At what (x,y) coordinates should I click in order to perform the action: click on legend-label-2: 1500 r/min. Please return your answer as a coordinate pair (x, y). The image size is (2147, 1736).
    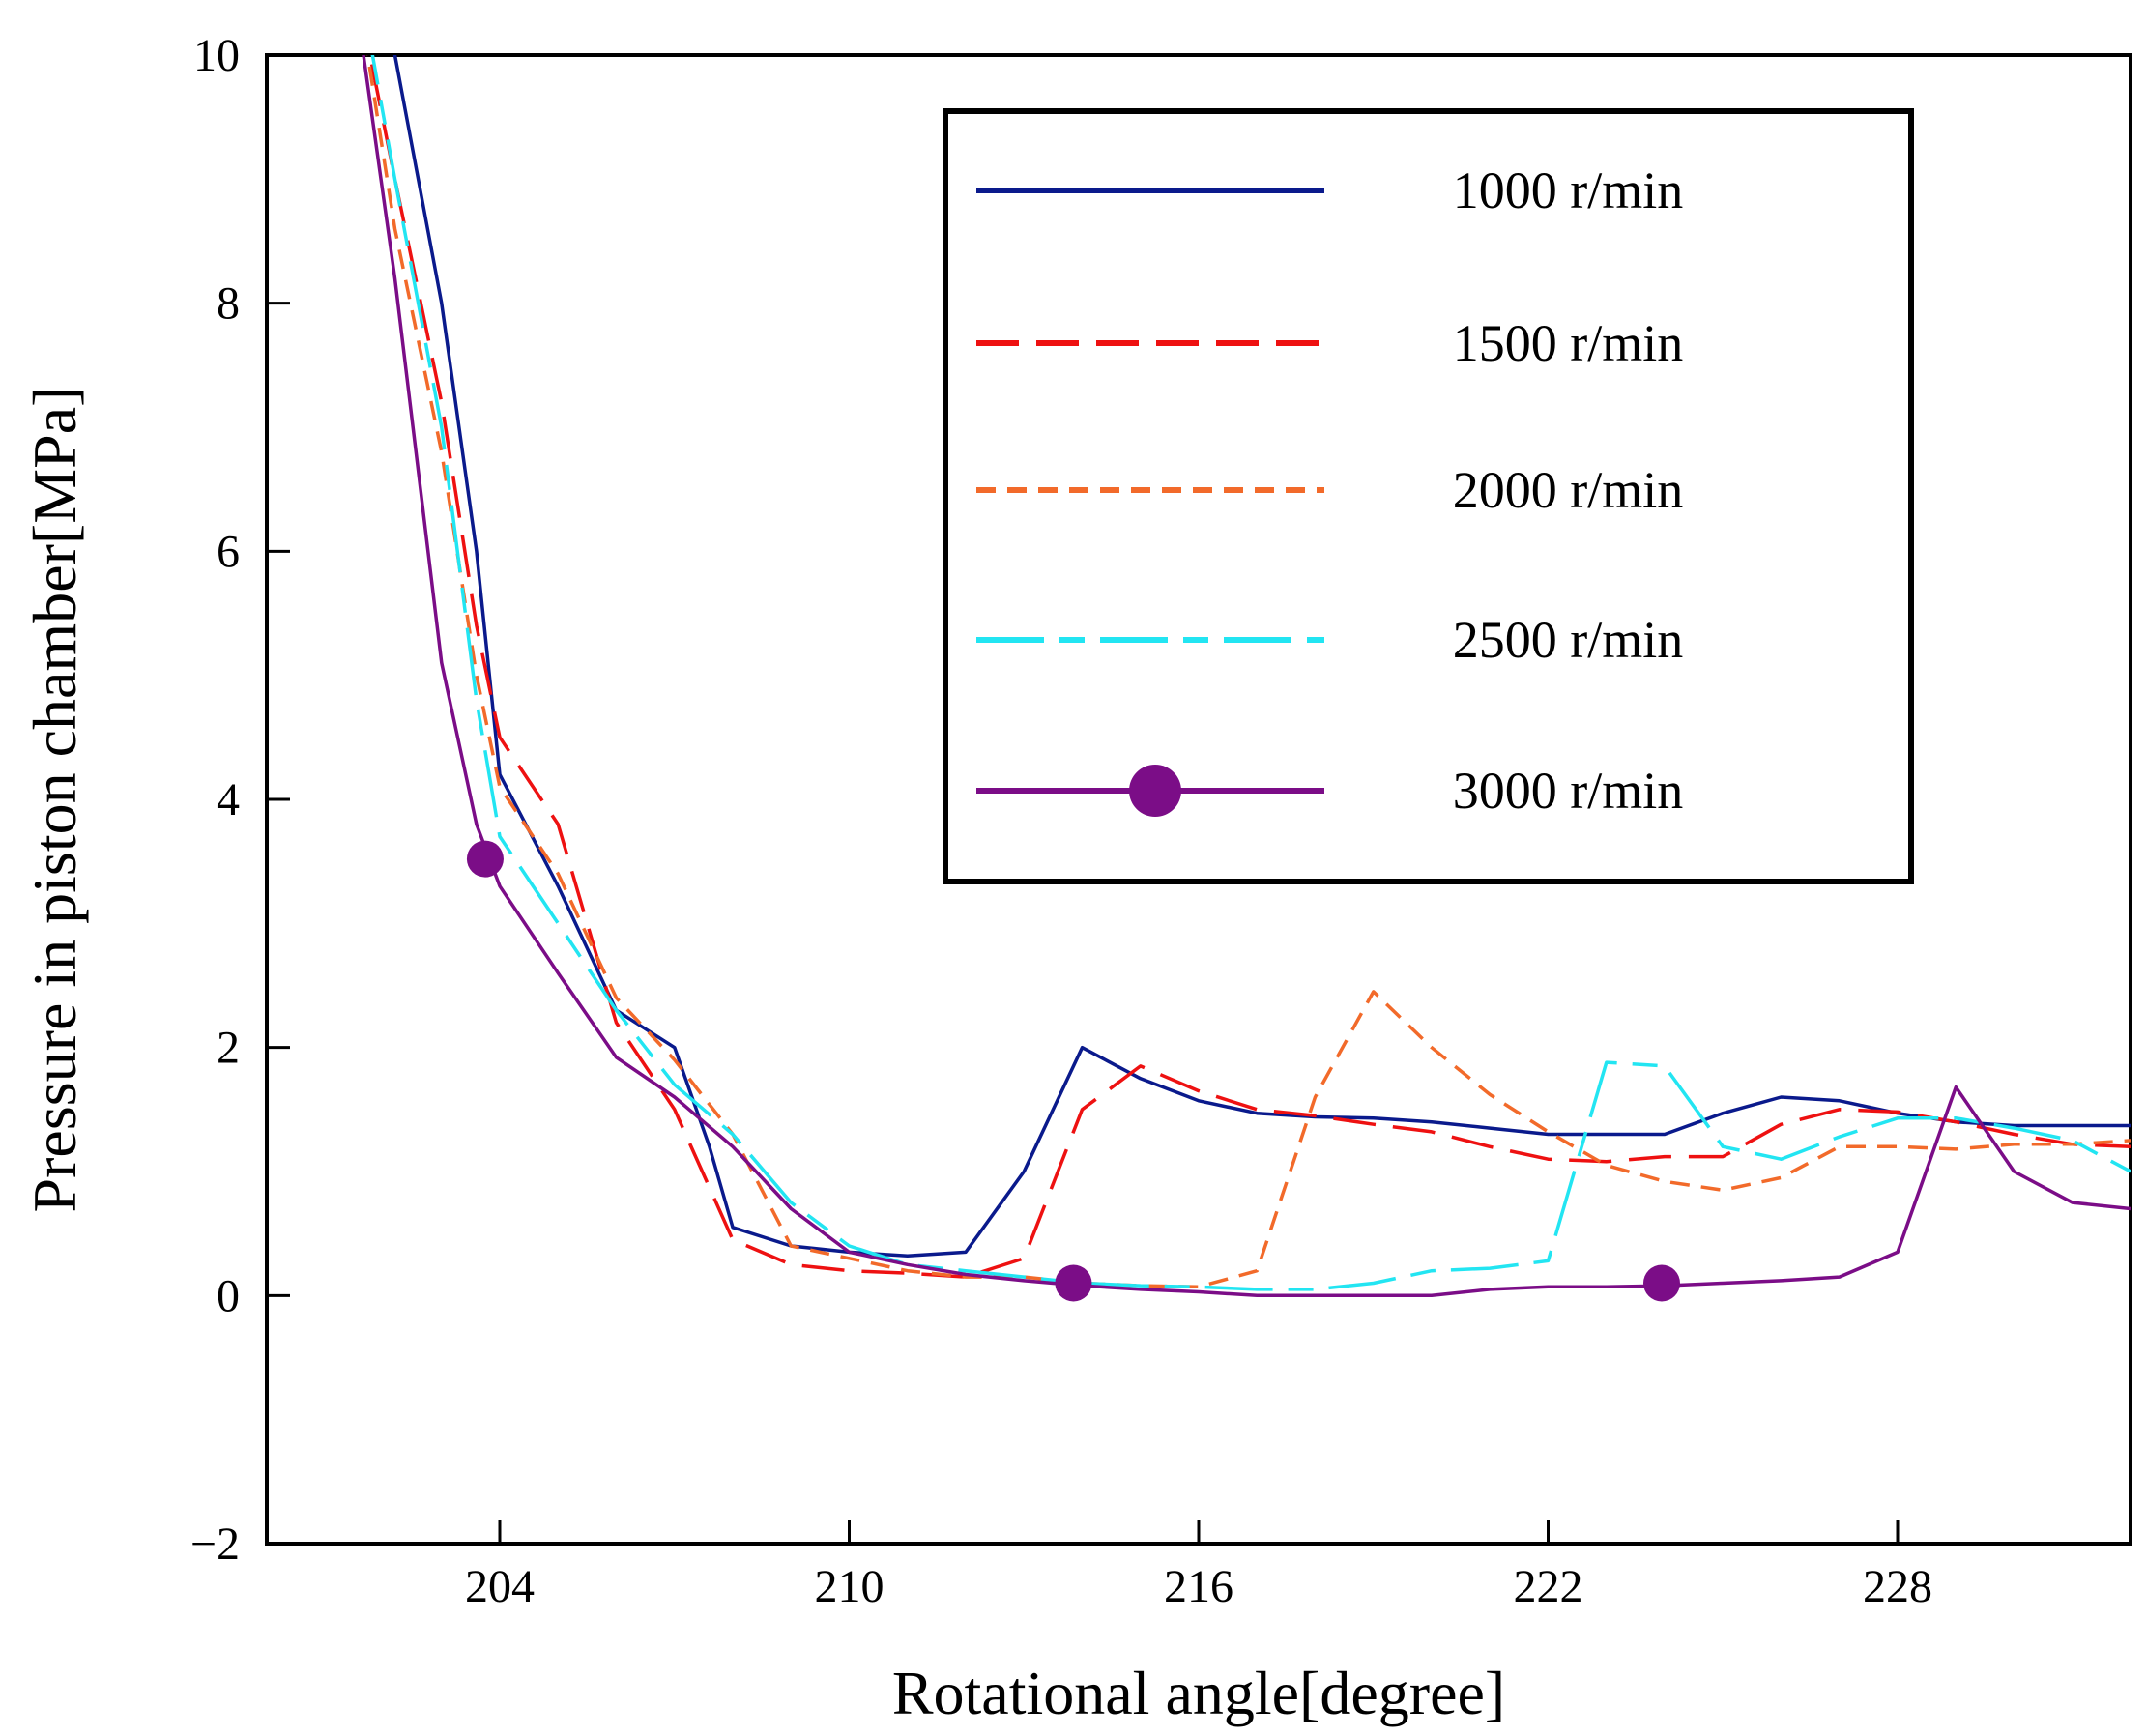
    Looking at the image, I should click on (1569, 343).